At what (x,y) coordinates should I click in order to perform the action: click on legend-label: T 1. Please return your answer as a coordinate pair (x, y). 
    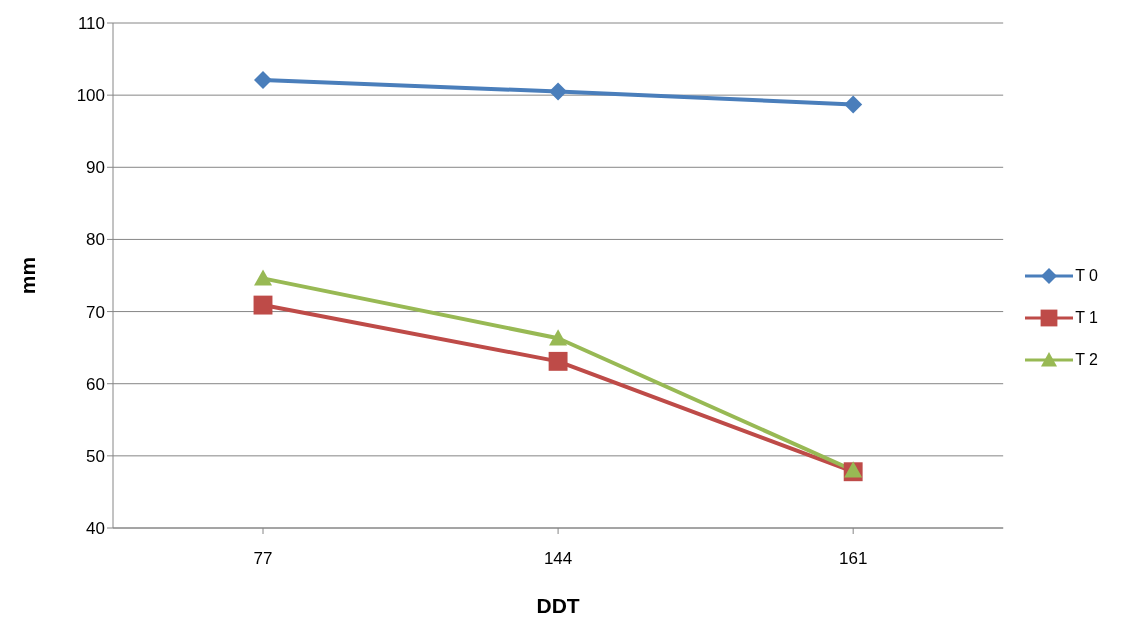
    Looking at the image, I should click on (1086, 318).